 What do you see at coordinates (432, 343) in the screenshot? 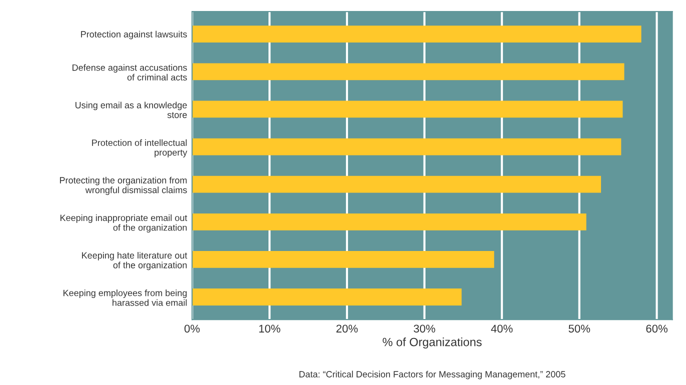
I see `x-axis-title: % of Organizations` at bounding box center [432, 343].